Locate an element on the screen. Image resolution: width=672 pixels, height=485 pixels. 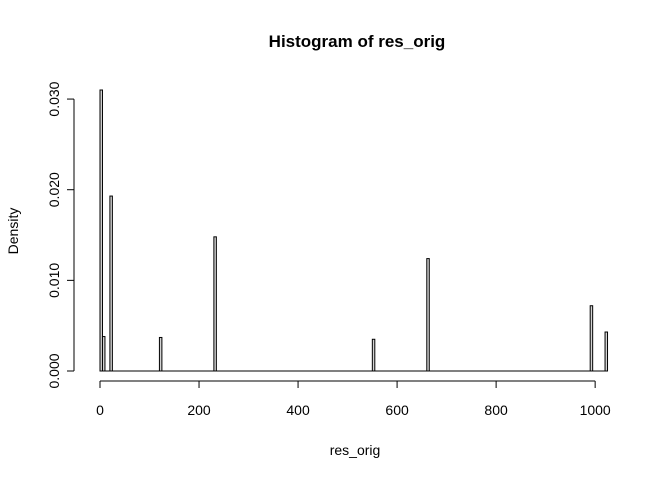
y-tick-label: 0.010 is located at coordinates (54, 280).